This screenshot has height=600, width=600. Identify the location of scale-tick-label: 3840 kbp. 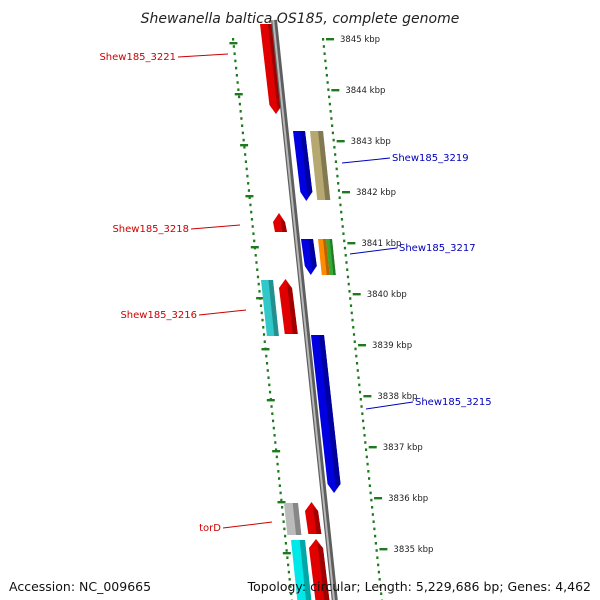
(387, 295).